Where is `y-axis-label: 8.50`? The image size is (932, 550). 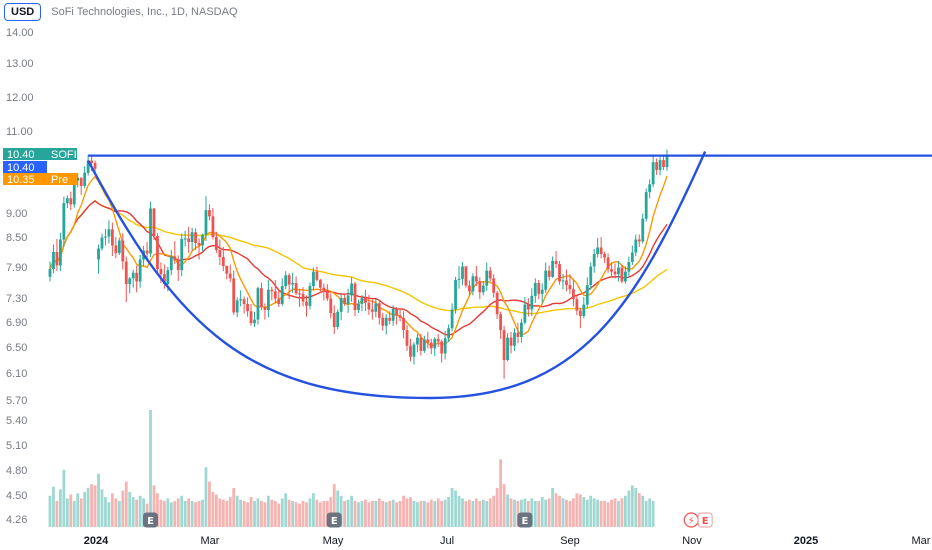
y-axis-label: 8.50 is located at coordinates (16, 238).